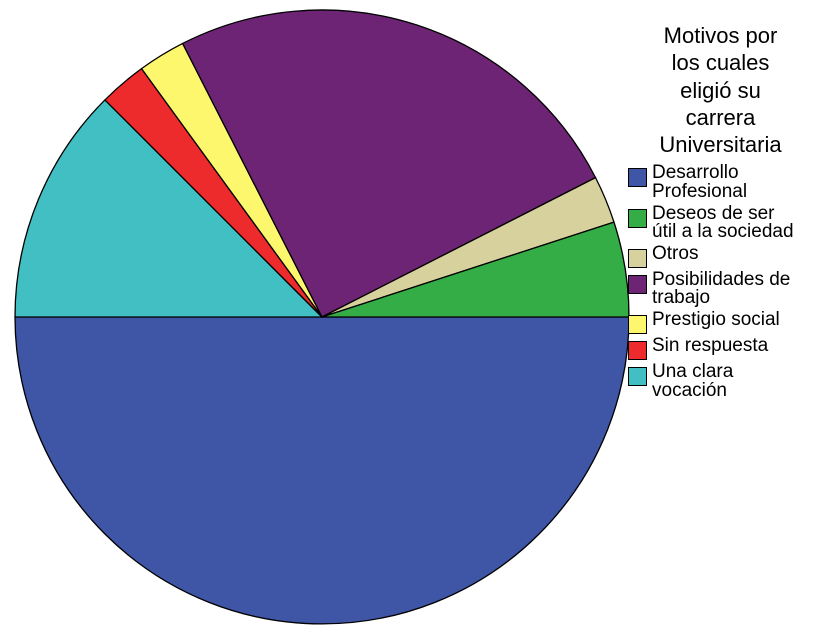 The image size is (832, 625). I want to click on legend-label: Prestigio social, so click(716, 319).